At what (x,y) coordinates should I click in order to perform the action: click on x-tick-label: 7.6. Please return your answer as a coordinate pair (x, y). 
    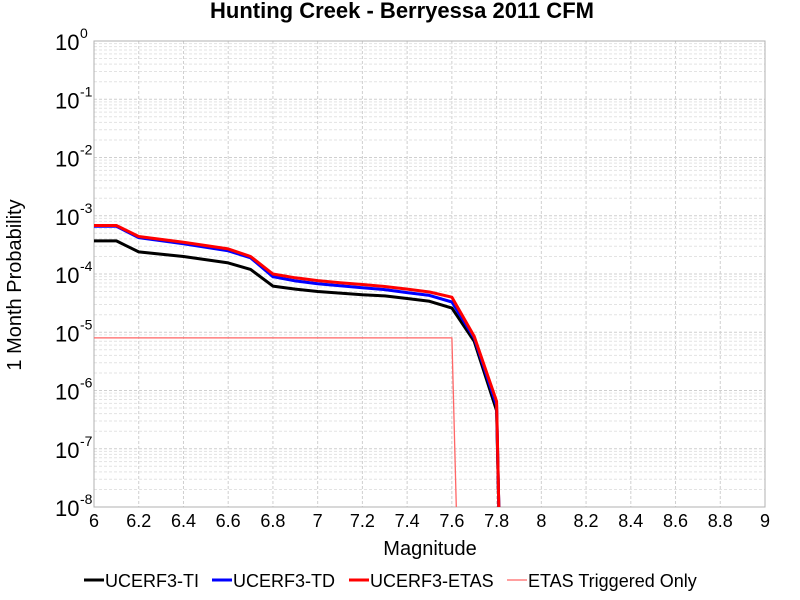
    Looking at the image, I should click on (451, 521).